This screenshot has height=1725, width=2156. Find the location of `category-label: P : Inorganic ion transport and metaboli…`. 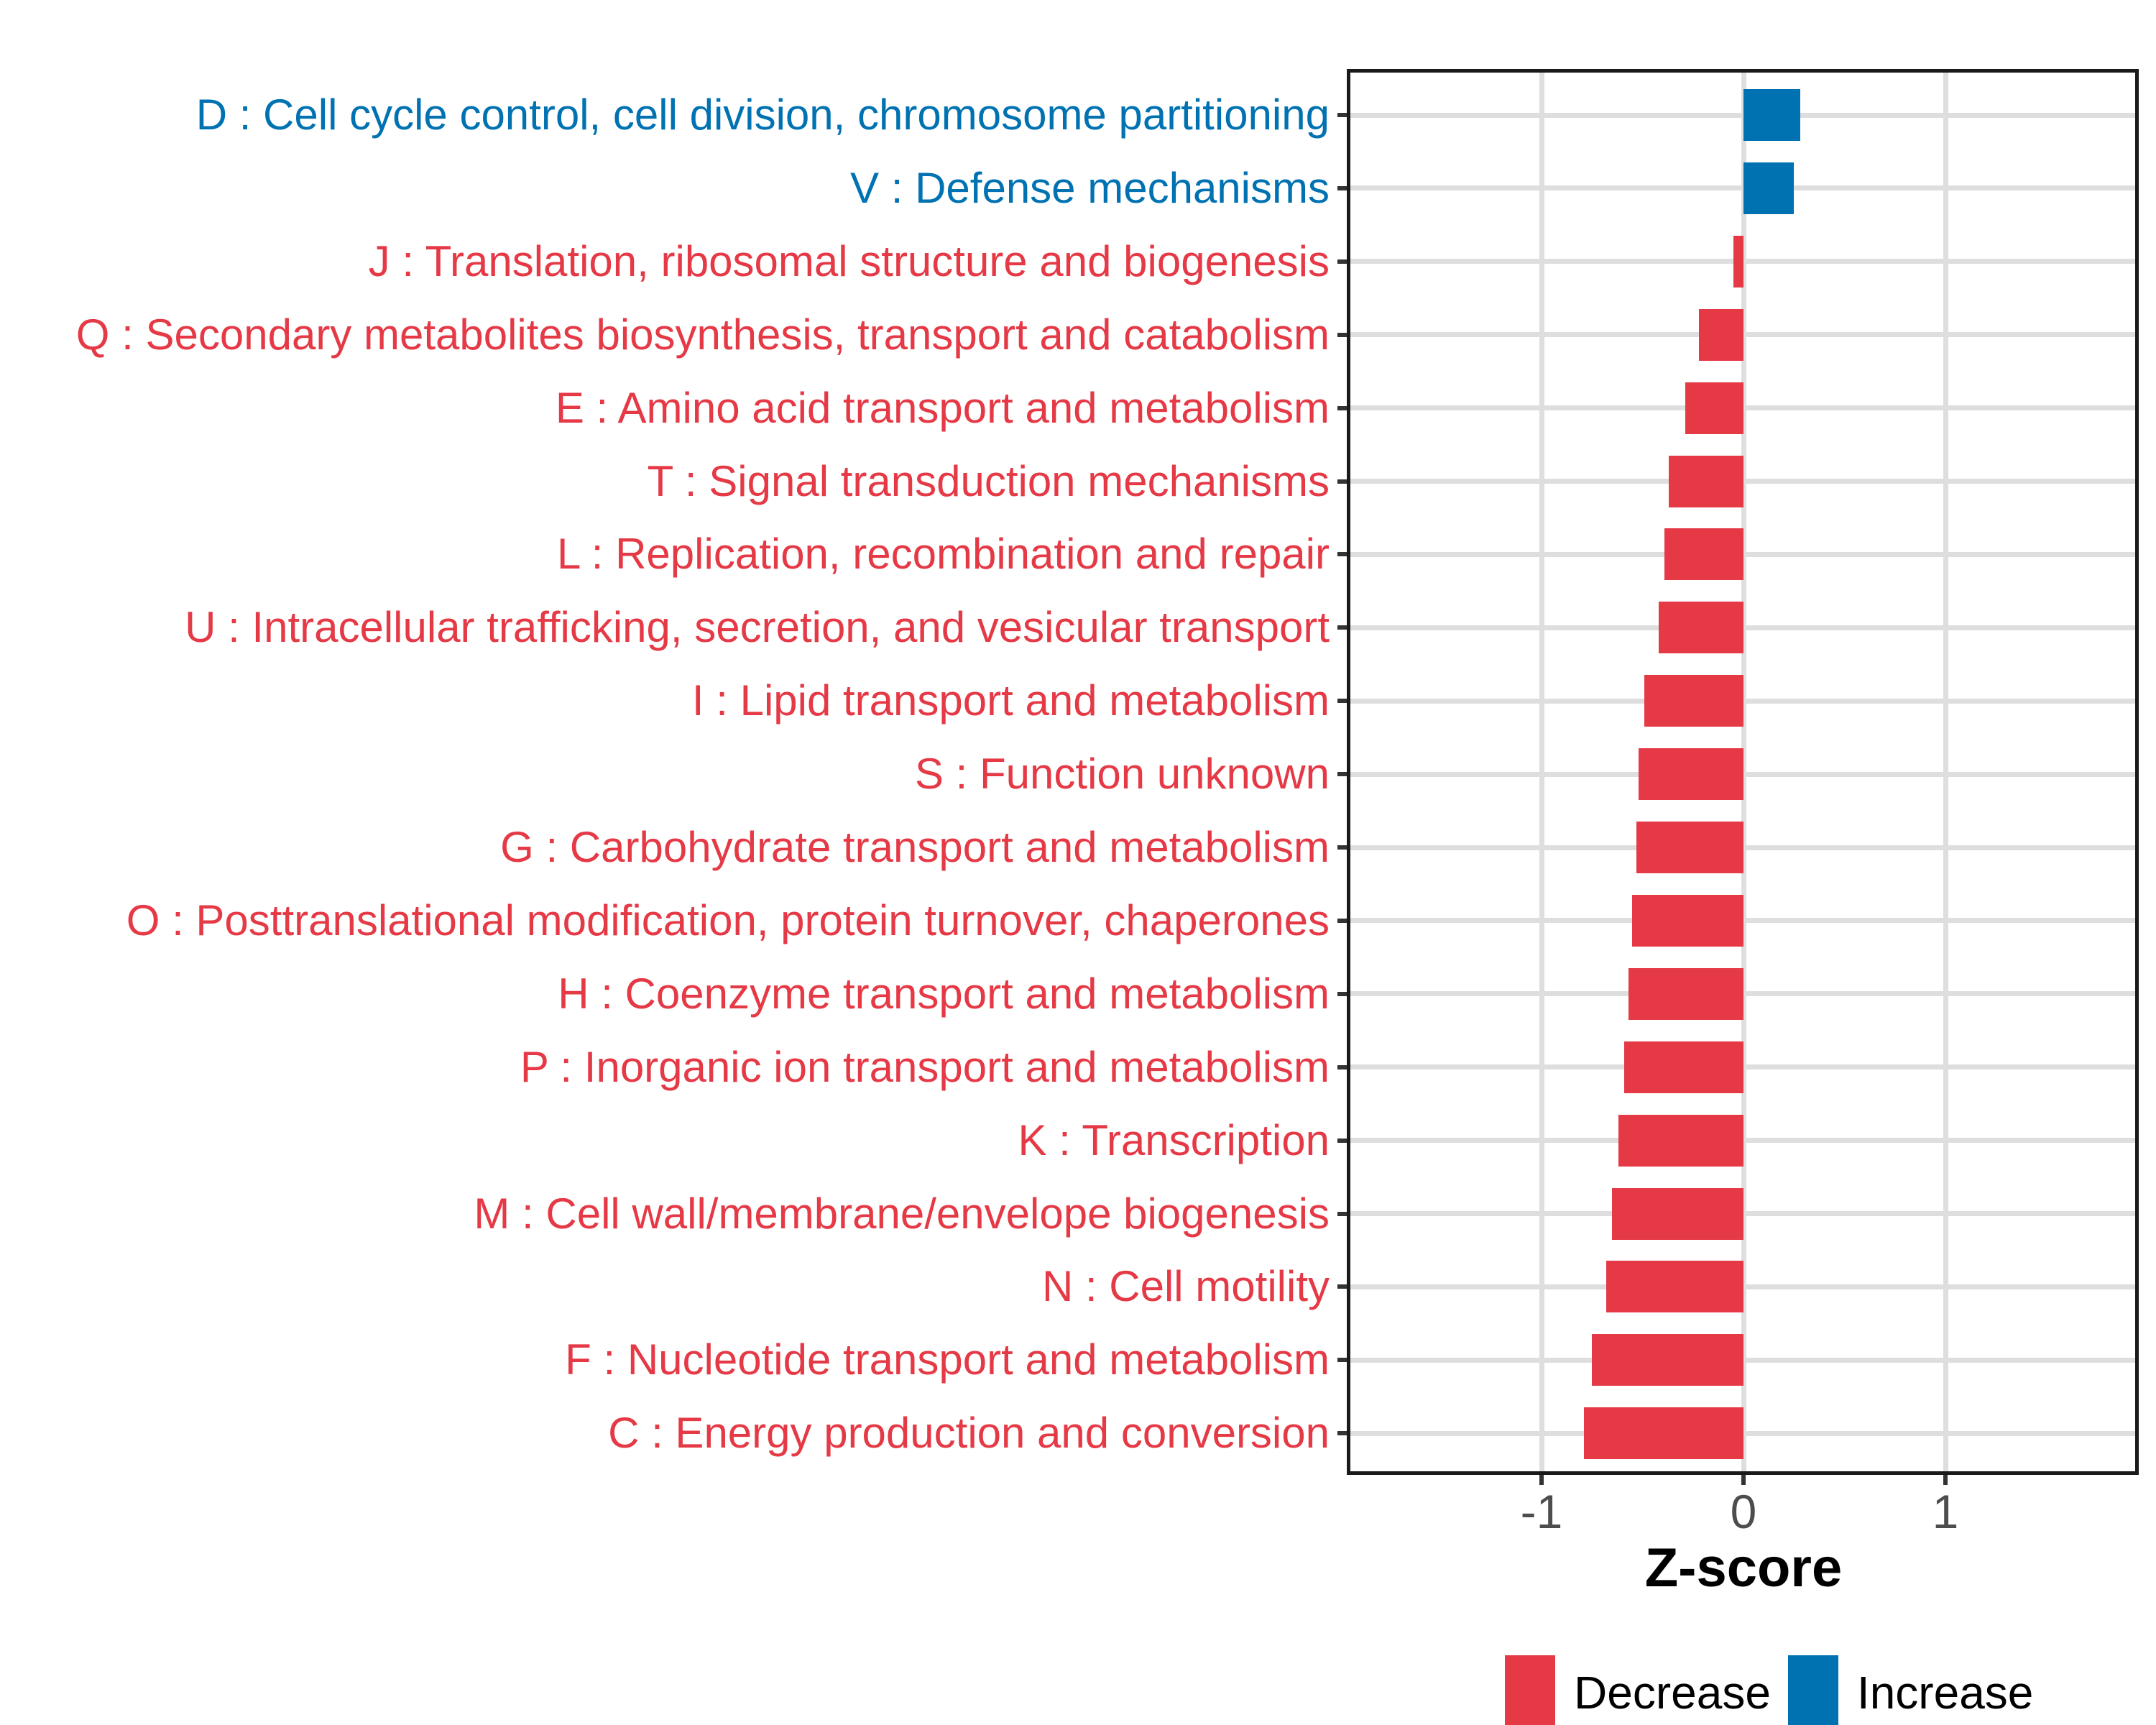

category-label: P : Inorganic ion transport and metaboli… is located at coordinates (925, 1066).